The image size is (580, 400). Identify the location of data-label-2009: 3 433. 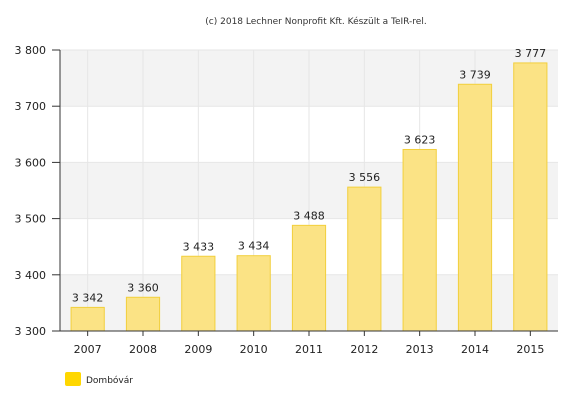
(199, 246).